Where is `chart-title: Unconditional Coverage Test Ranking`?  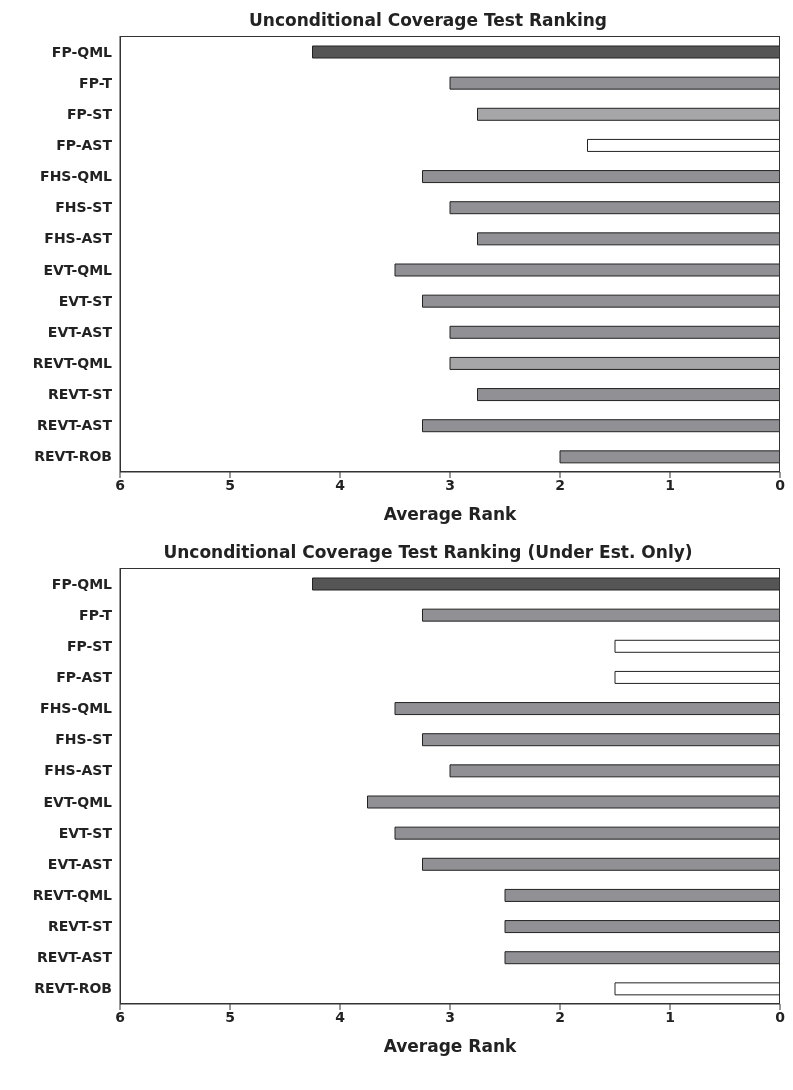 chart-title: Unconditional Coverage Test Ranking is located at coordinates (428, 20).